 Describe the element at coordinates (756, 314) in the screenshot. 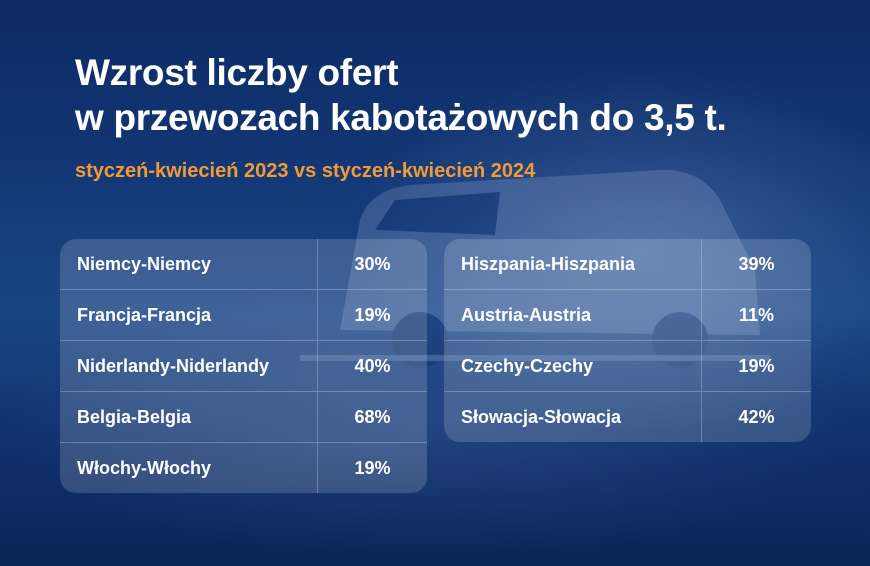

I see `growth-value: 11%` at that location.